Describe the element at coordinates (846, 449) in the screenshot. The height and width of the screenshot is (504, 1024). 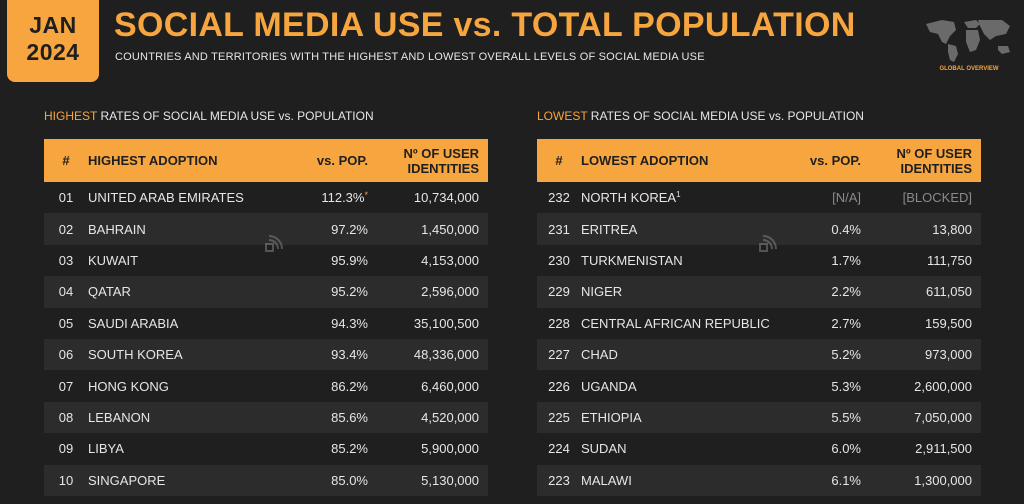
I see `pct-cell-text: 6.0%` at that location.